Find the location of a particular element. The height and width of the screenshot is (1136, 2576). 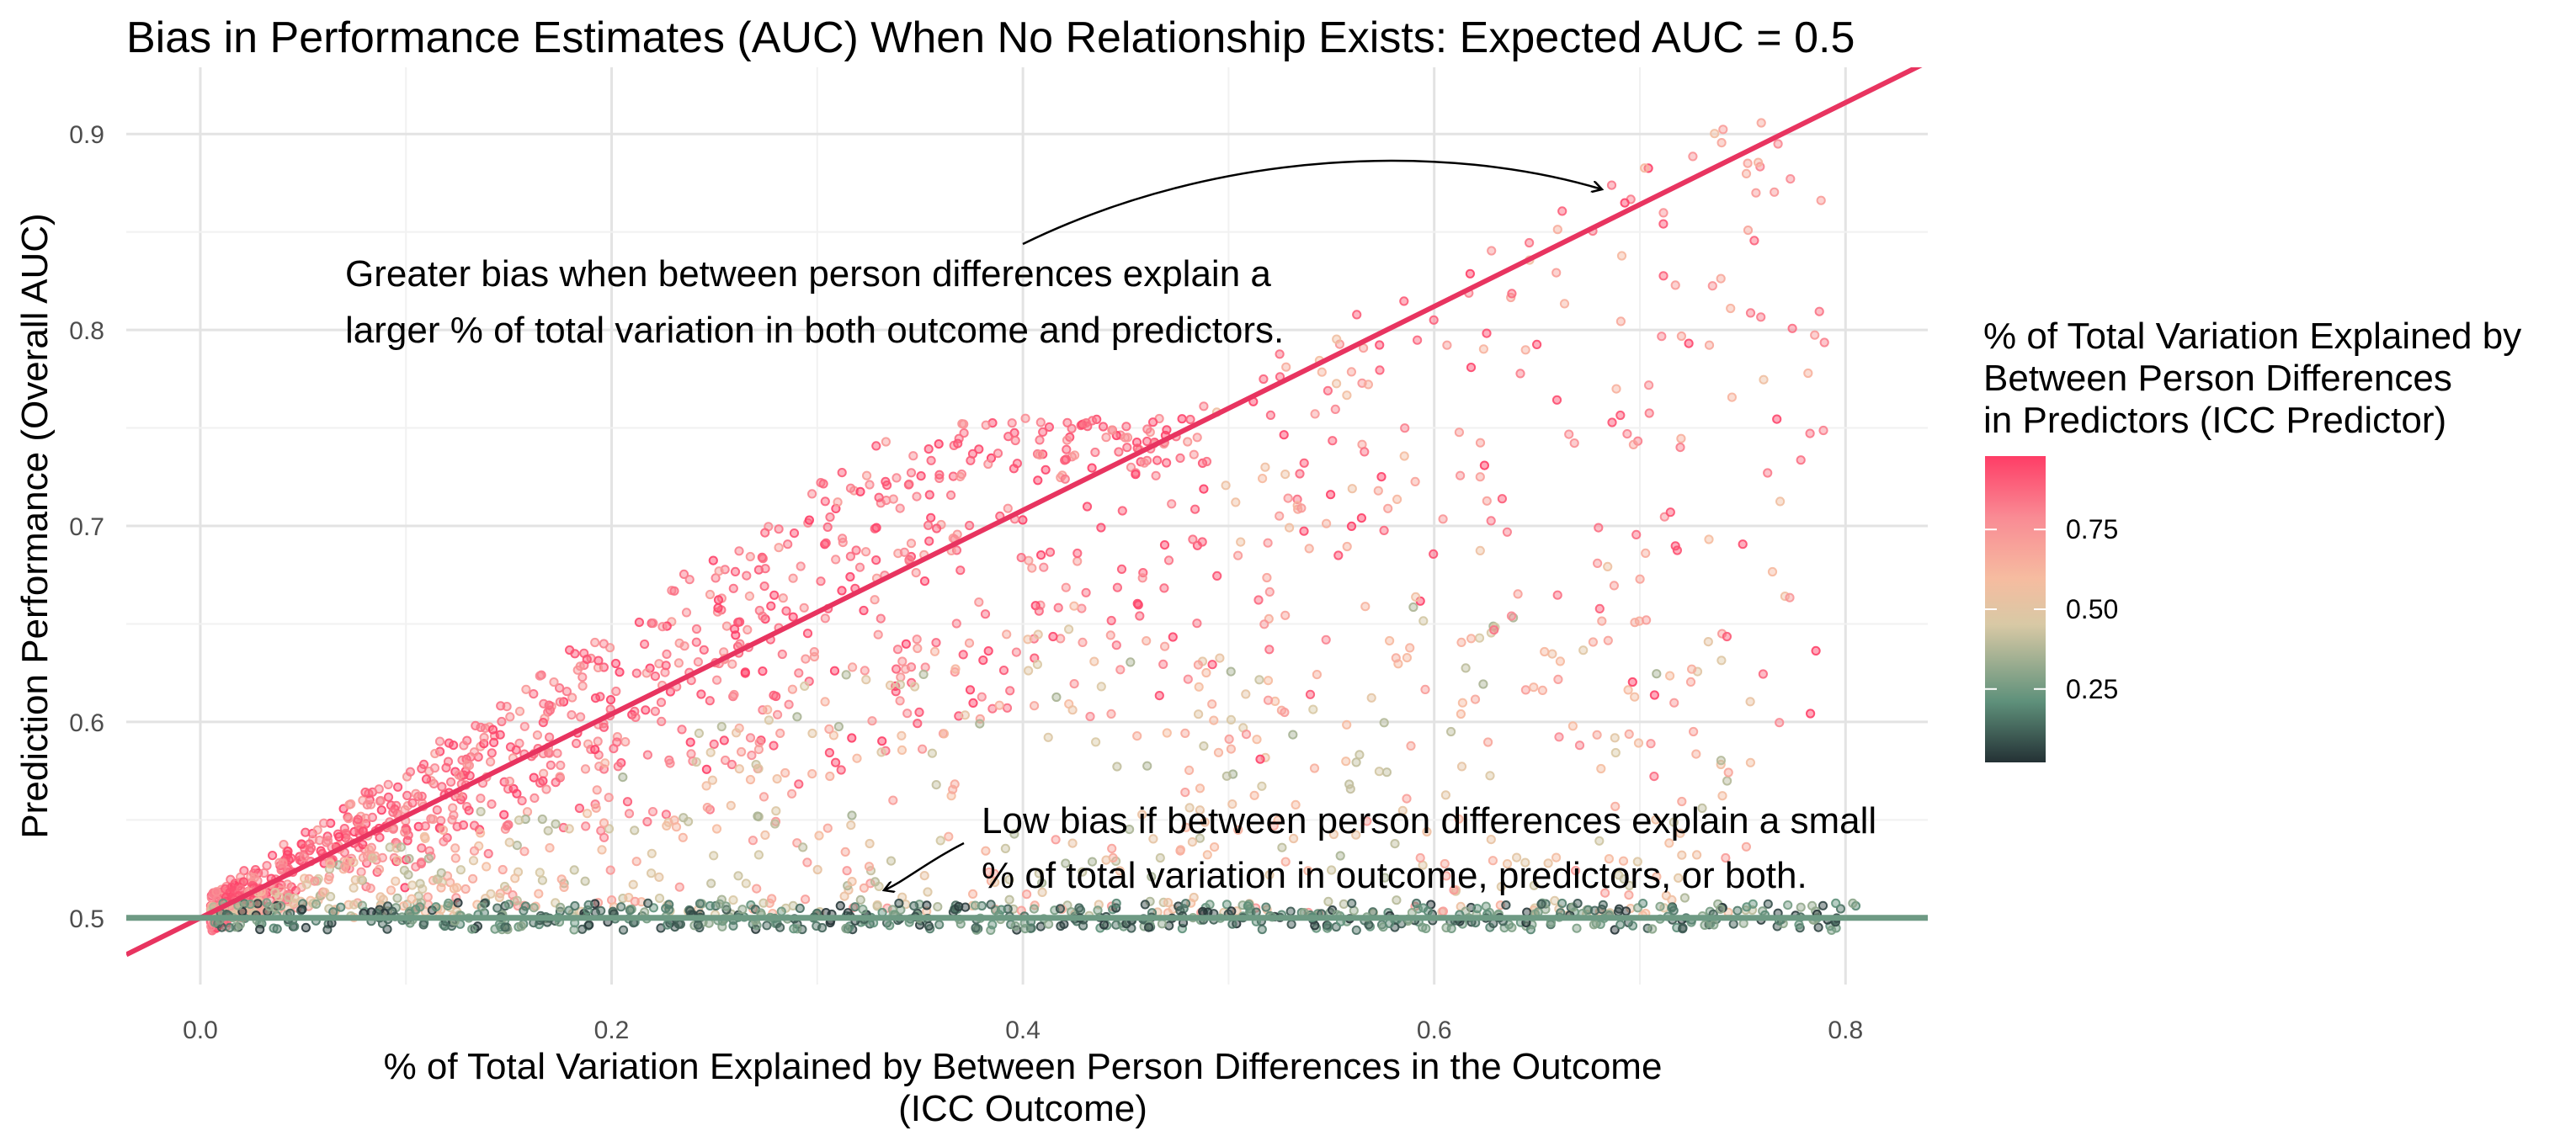

y-tick-label: 0.7 is located at coordinates (87, 527).